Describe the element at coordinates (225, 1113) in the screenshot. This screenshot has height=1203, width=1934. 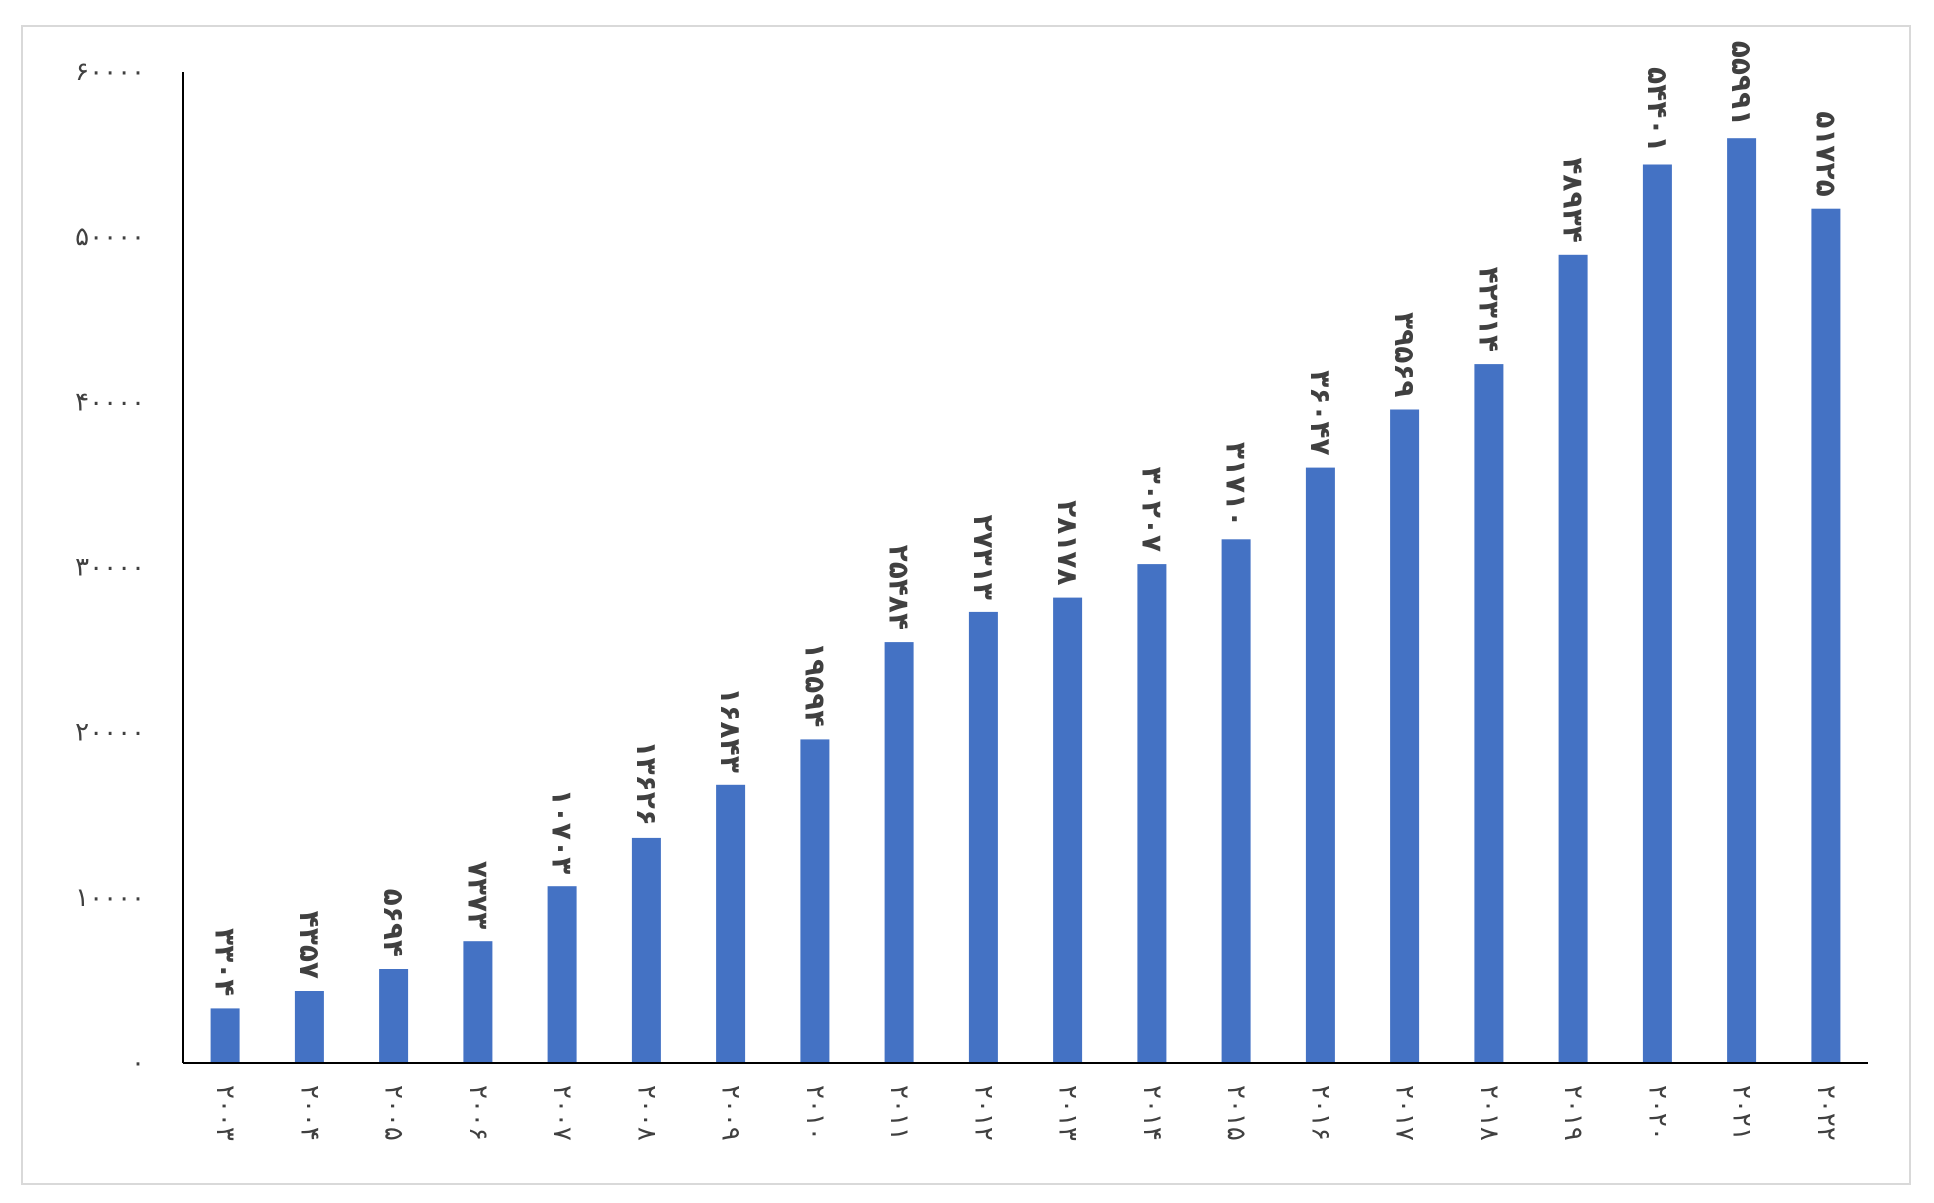
I see `x-tick-label-0: ۲۰۰۳` at that location.